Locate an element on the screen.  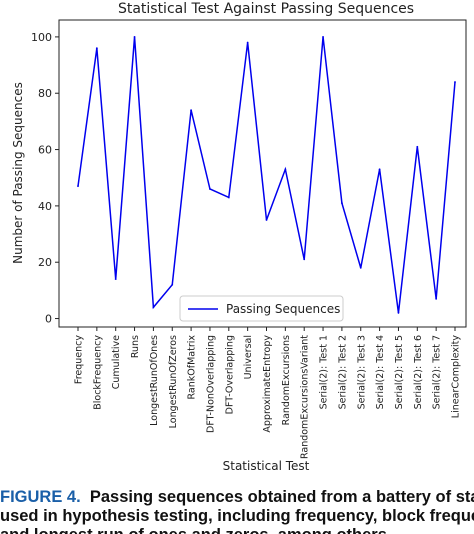
x-tick-label: DFT-NonOverlapping is located at coordinates (210, 384).